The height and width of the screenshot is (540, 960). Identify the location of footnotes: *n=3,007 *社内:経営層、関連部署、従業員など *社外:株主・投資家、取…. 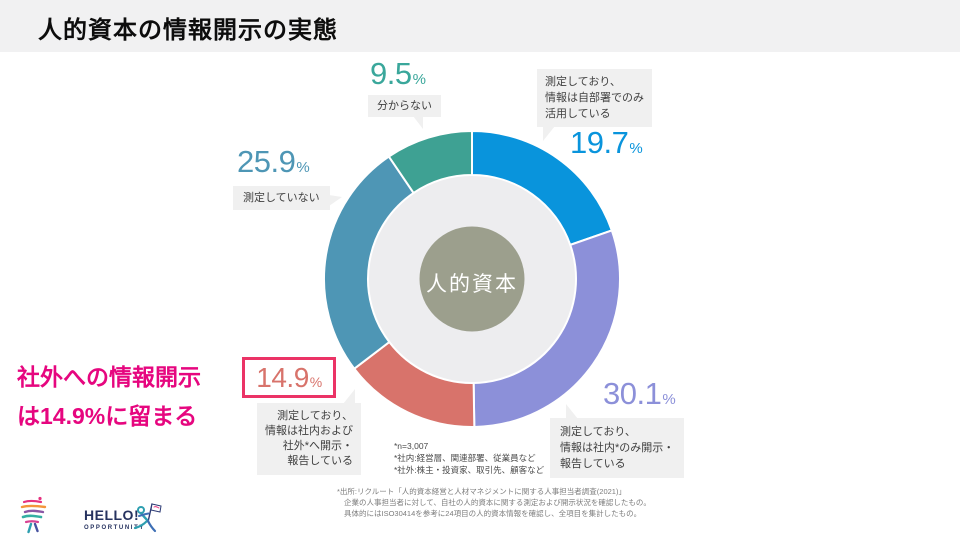
(469, 458).